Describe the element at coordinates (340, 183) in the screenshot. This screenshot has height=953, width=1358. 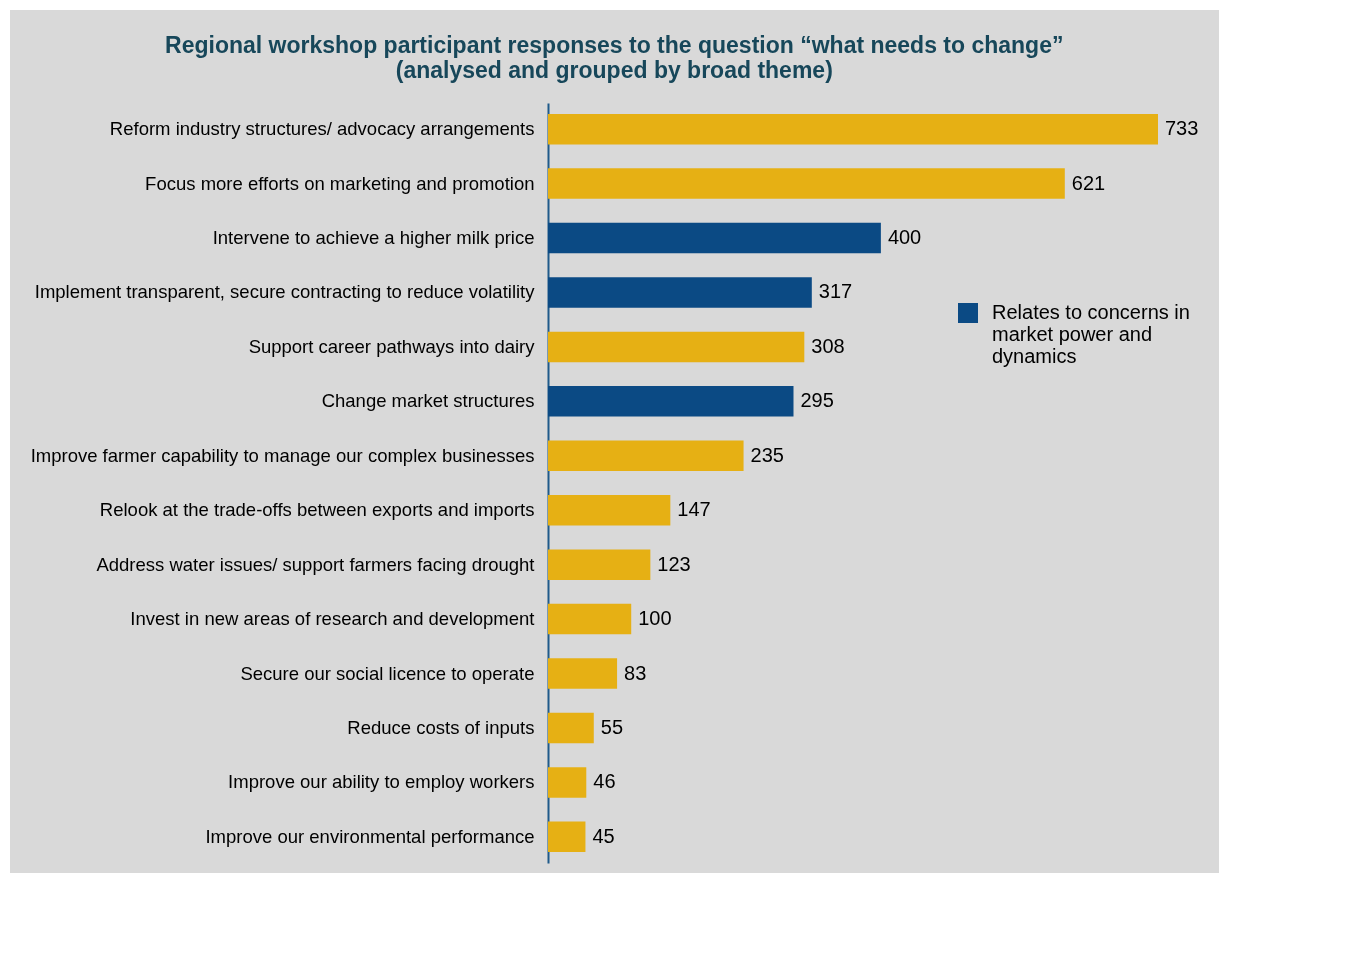
I see `y-tick-label: Focus more efforts on marketing and promotion` at that location.